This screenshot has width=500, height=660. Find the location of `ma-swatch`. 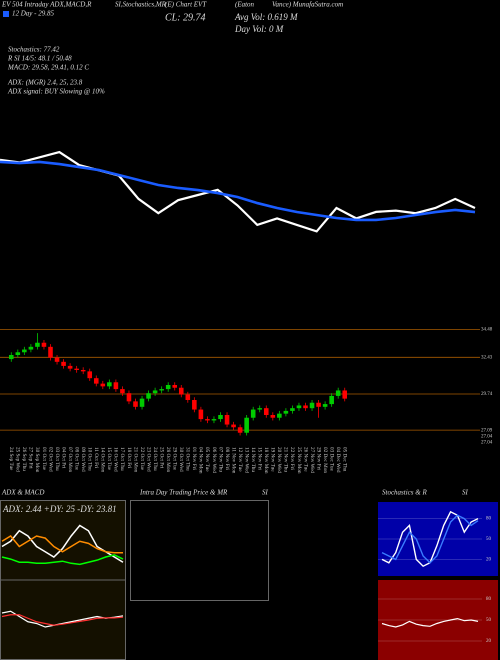

ma-swatch is located at coordinates (6, 14).